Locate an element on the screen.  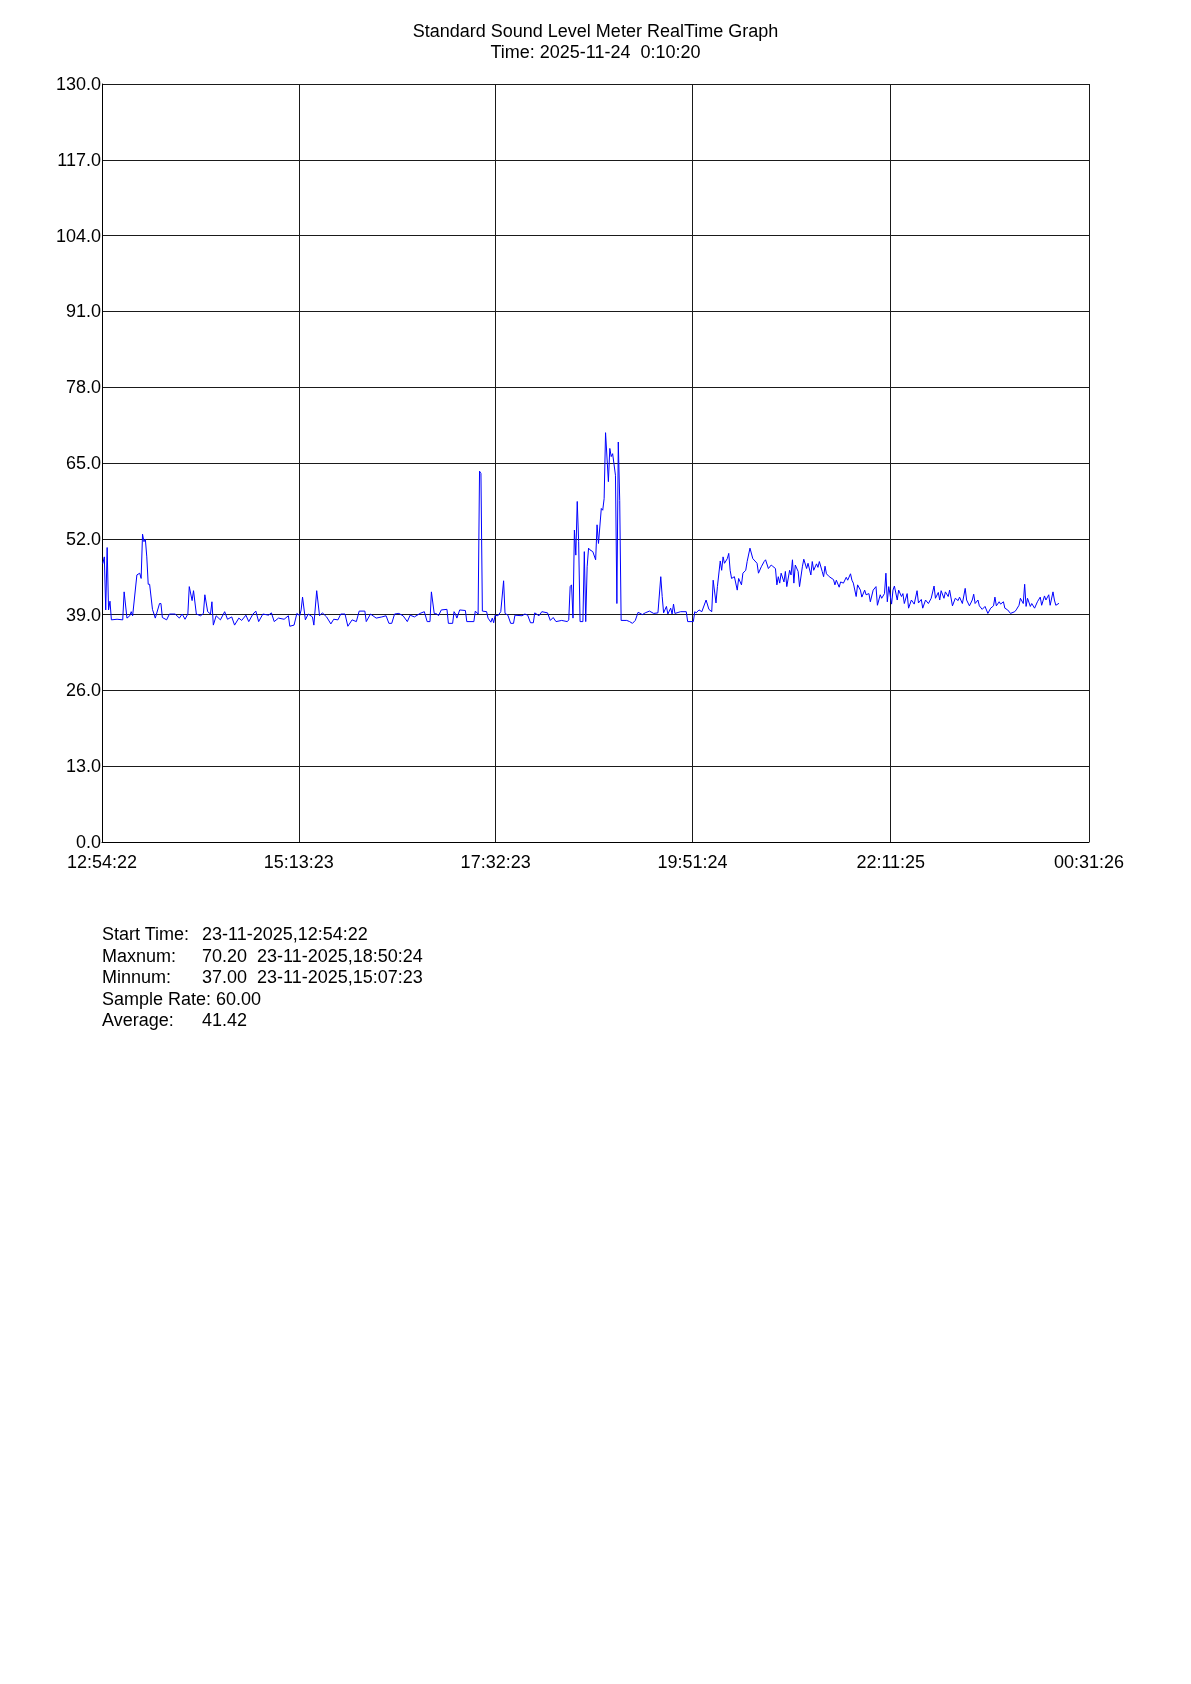
x-tick-label: 12:54:22 is located at coordinates (102, 862).